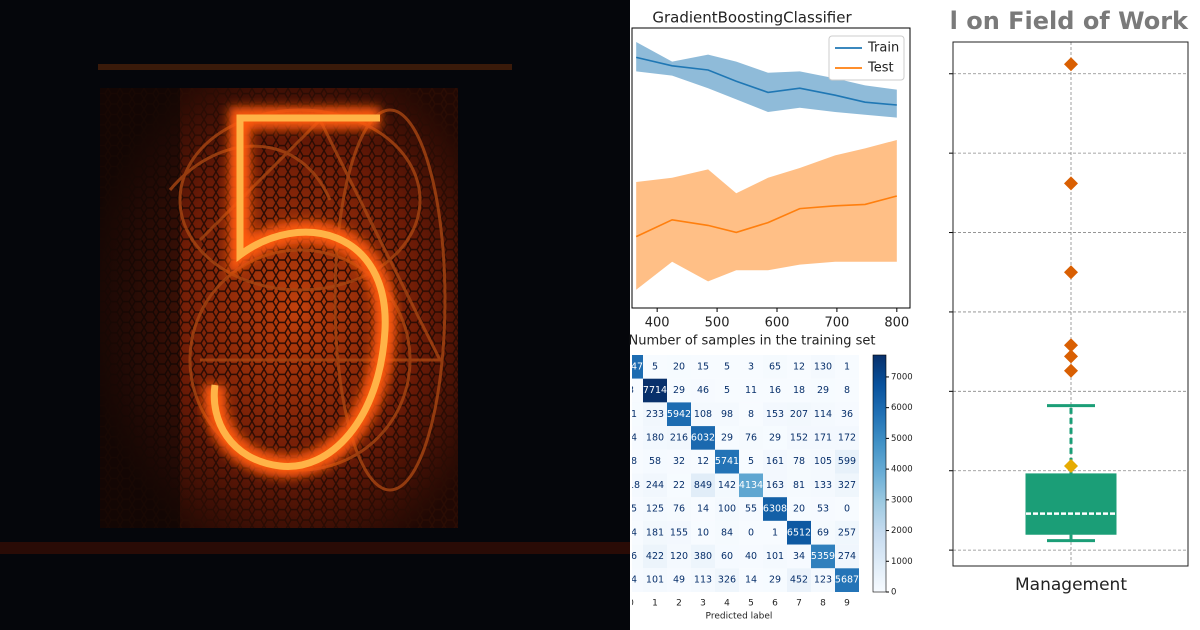  What do you see at coordinates (847, 461) in the screenshot?
I see `cell-label: 599` at bounding box center [847, 461].